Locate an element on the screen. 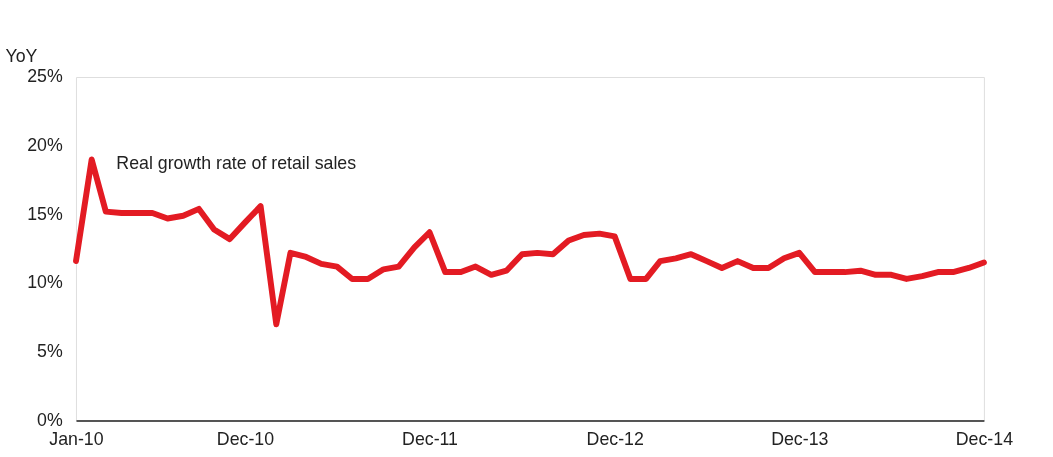 This screenshot has height=457, width=1053. y-tick-label: 0% is located at coordinates (50, 419).